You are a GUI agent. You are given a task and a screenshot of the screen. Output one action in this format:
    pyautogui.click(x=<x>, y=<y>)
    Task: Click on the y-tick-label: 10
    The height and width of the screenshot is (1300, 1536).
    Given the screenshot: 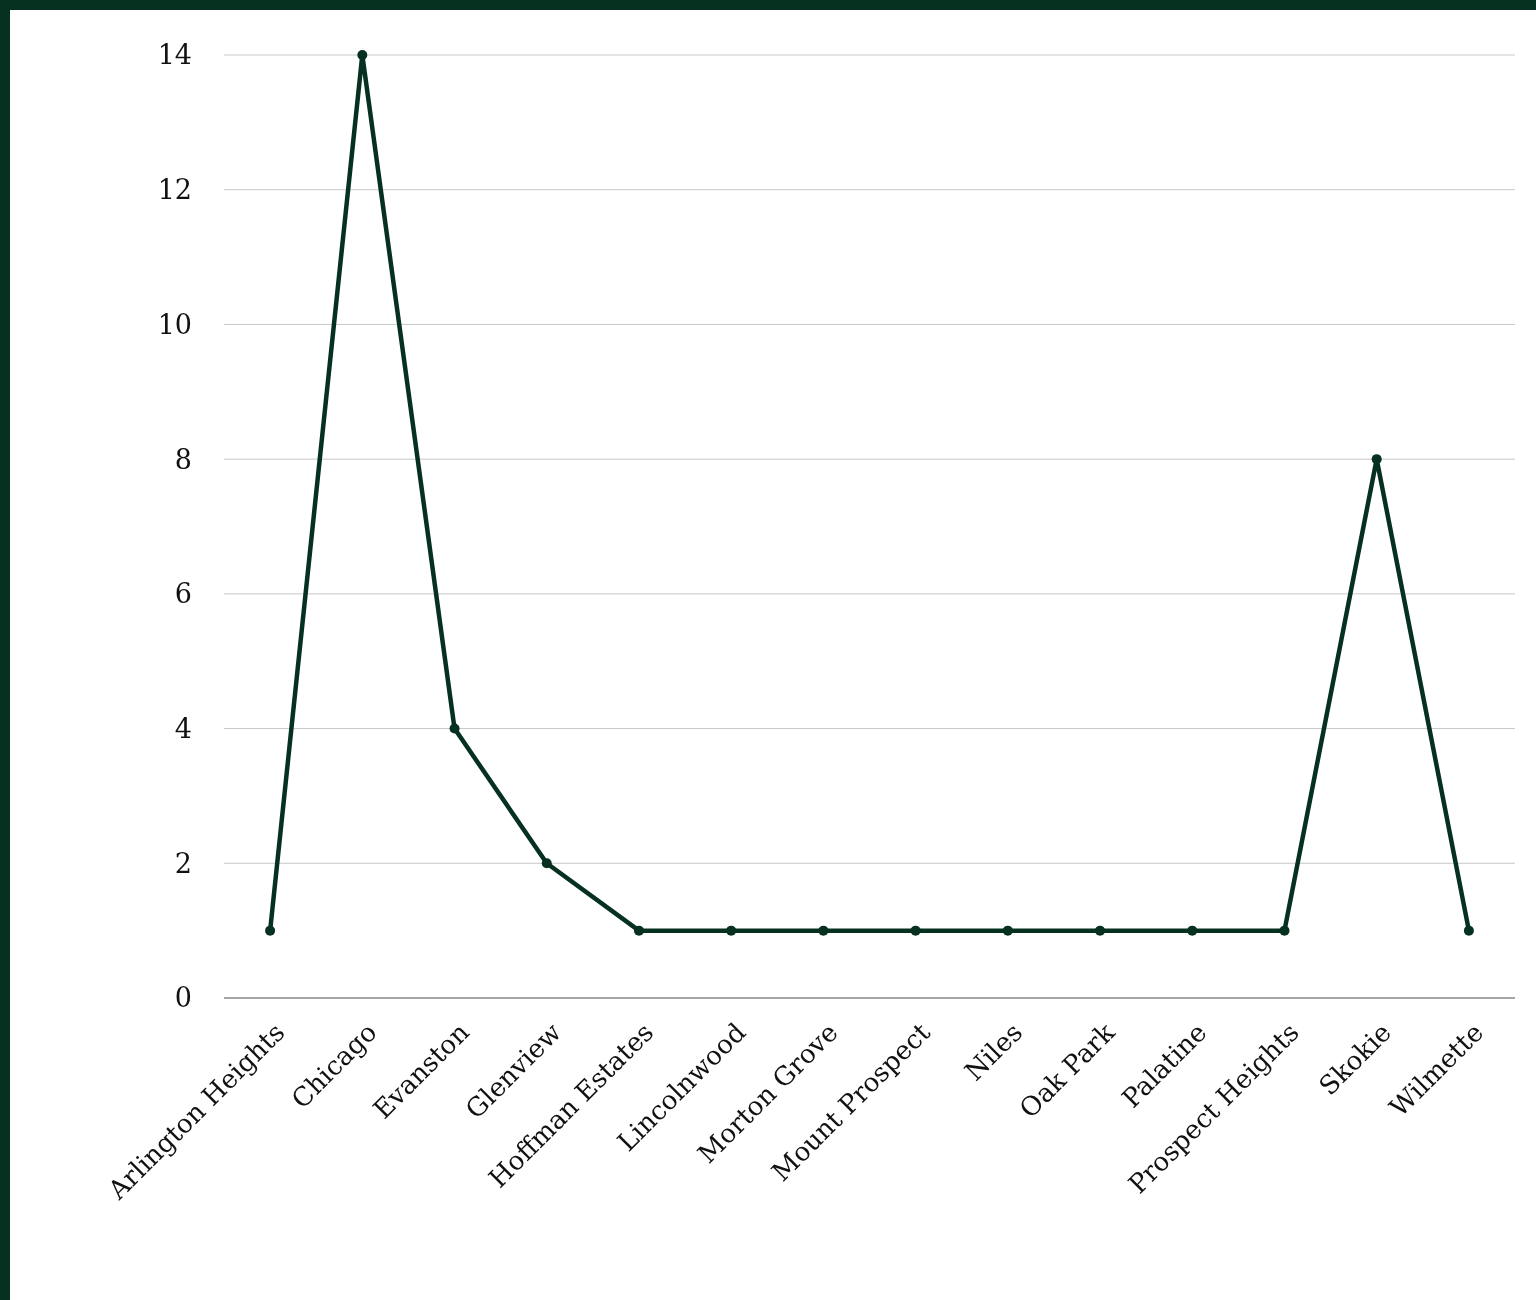 What is the action you would take?
    pyautogui.click(x=174, y=324)
    